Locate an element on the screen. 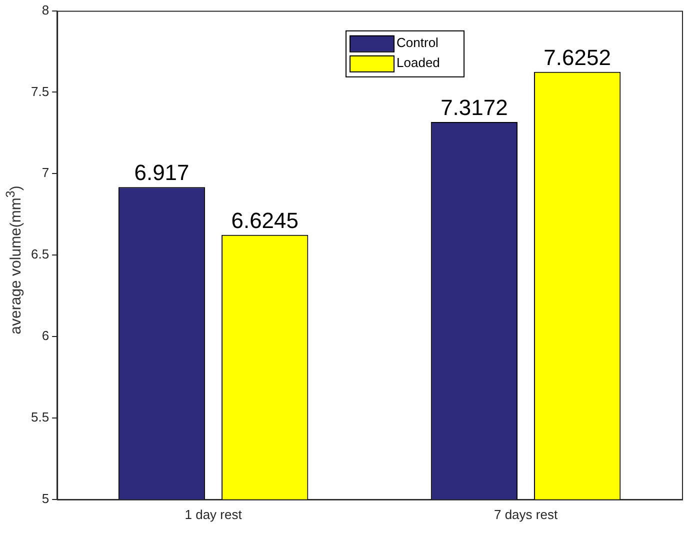 Image resolution: width=685 pixels, height=535 pixels. x-tick-label: 1 day rest is located at coordinates (213, 514).